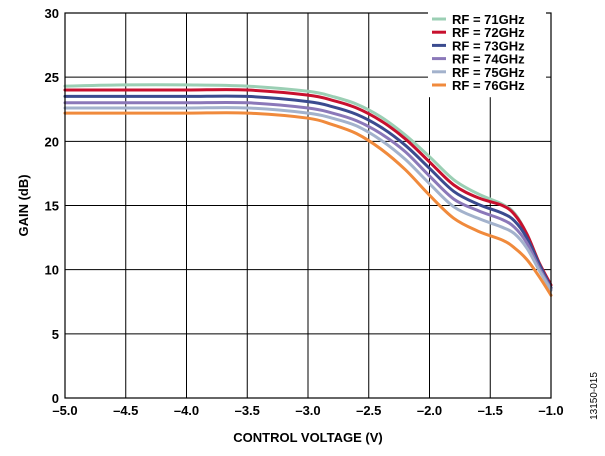  I want to click on legend-label: RF = 71GHz, so click(488, 19).